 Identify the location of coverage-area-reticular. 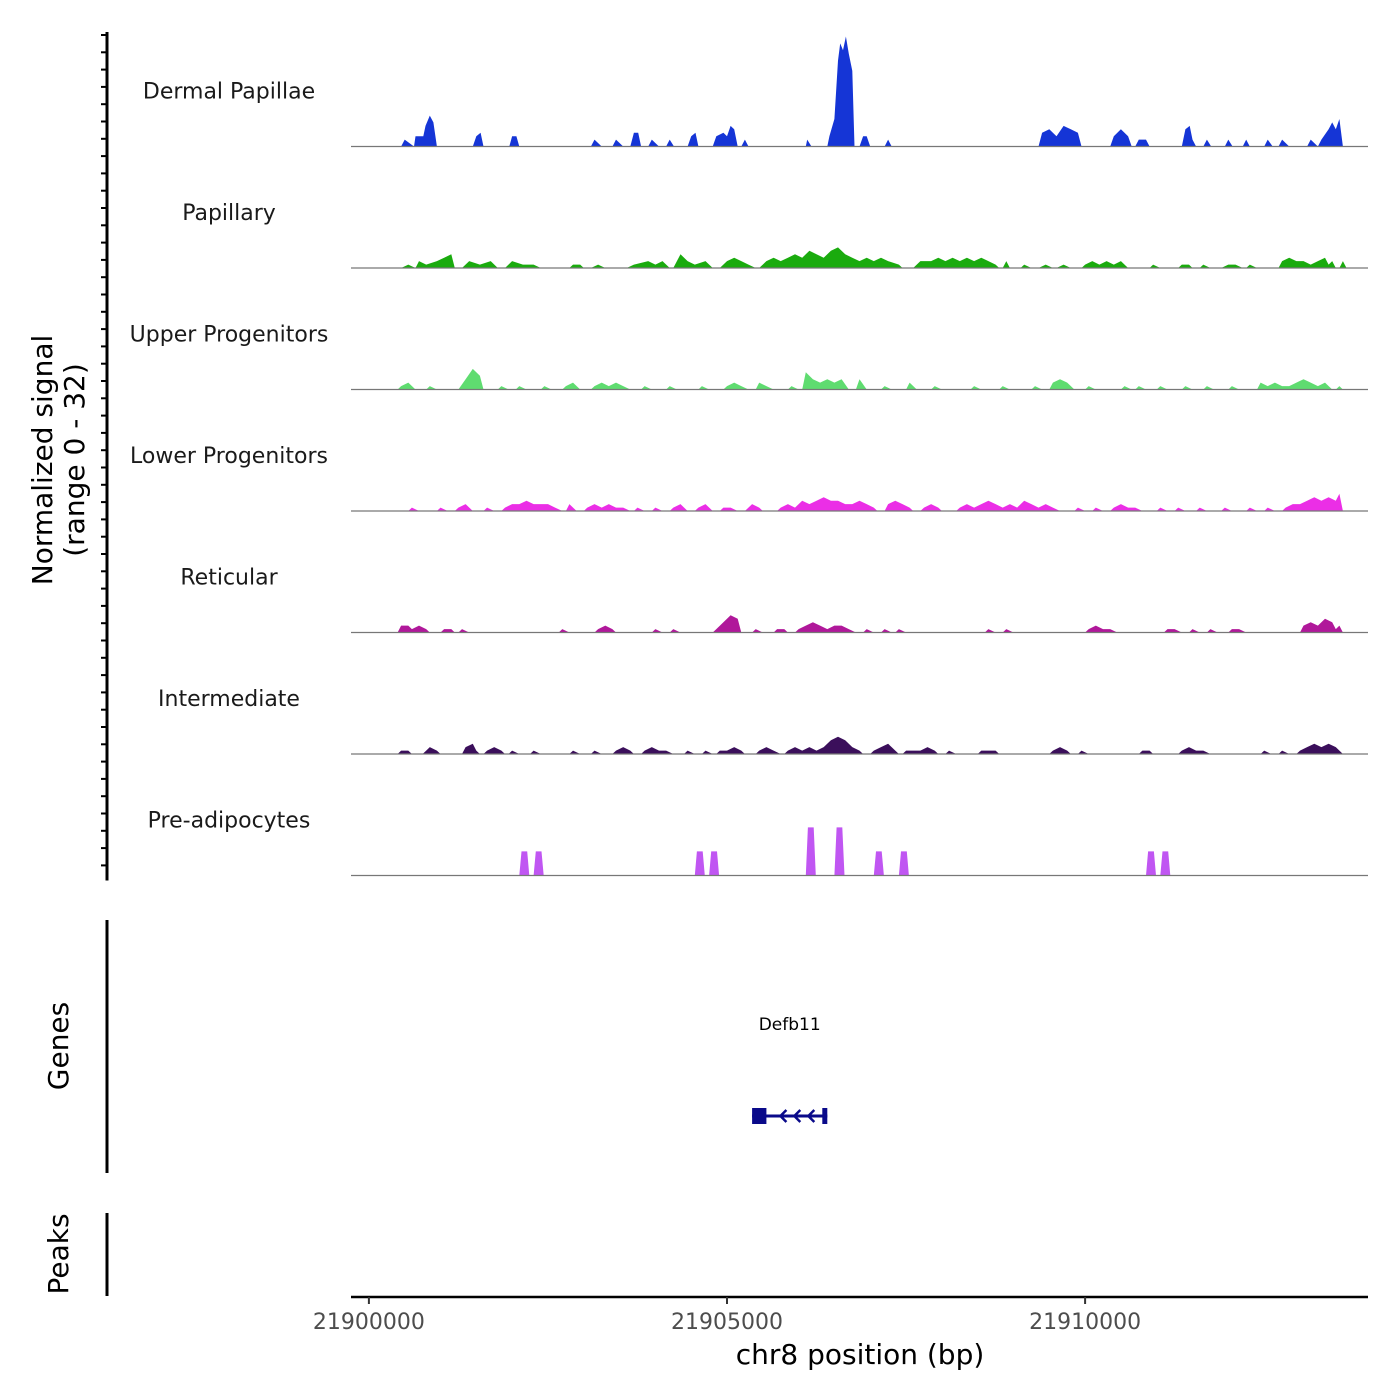
(870, 624).